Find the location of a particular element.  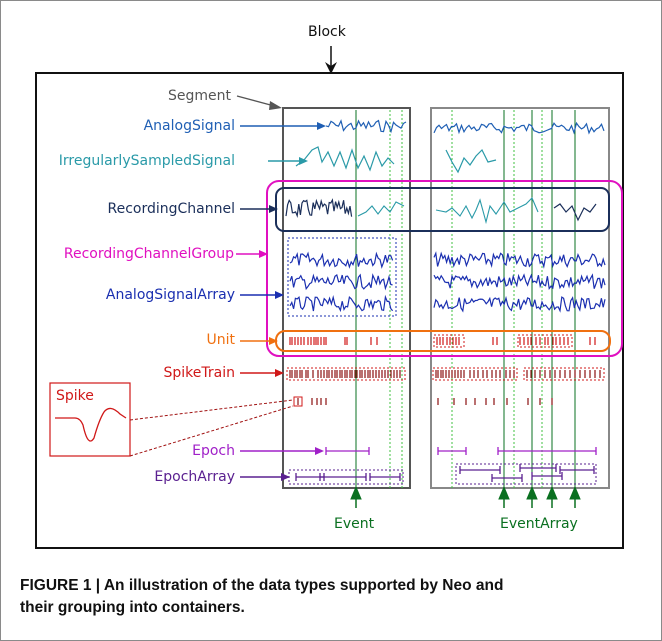

arrow-unit-head is located at coordinates (273, 341).